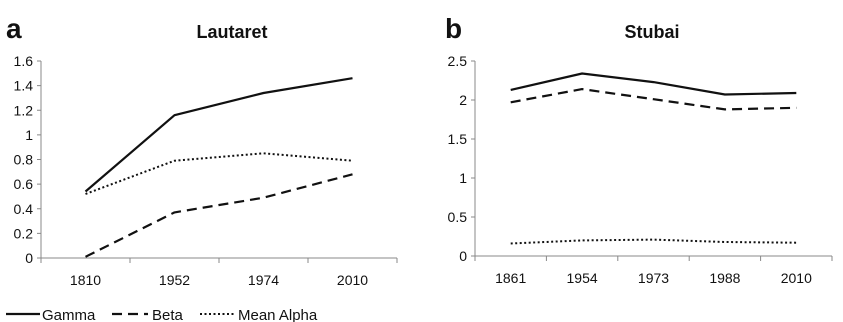 This screenshot has height=322, width=843. I want to click on legend-item-gamma: Gamma, so click(51, 314).